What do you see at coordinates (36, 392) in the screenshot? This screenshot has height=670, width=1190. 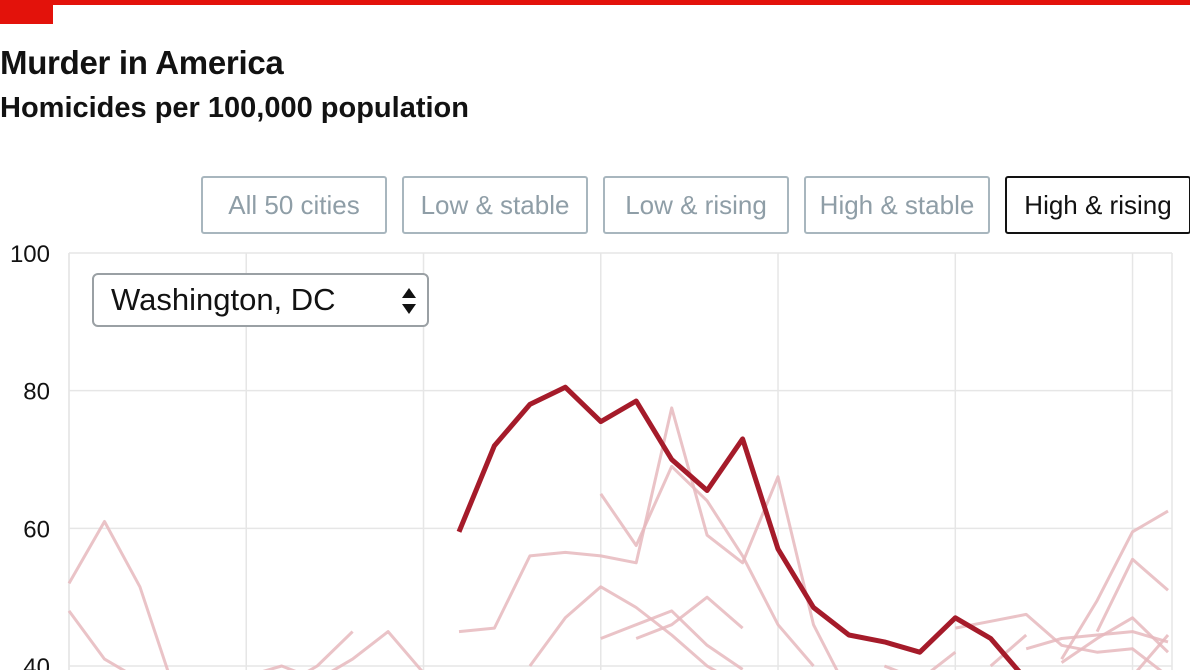 I see `y-tick-label: 80` at bounding box center [36, 392].